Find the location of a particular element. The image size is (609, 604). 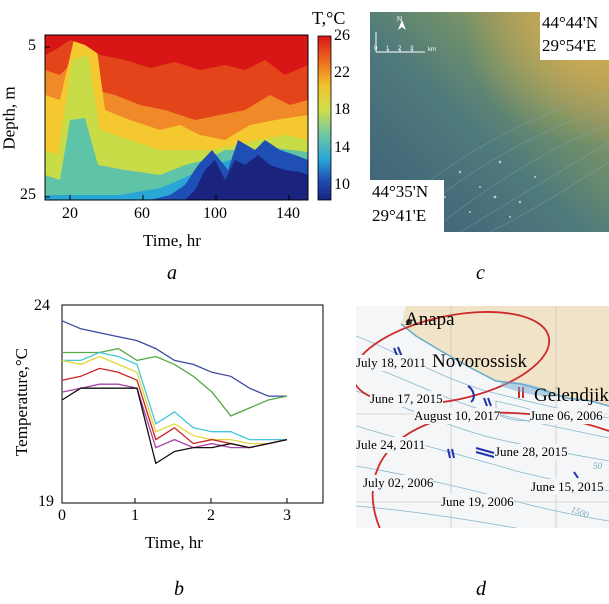

coord-top-lon: 29°54'E is located at coordinates (569, 45).